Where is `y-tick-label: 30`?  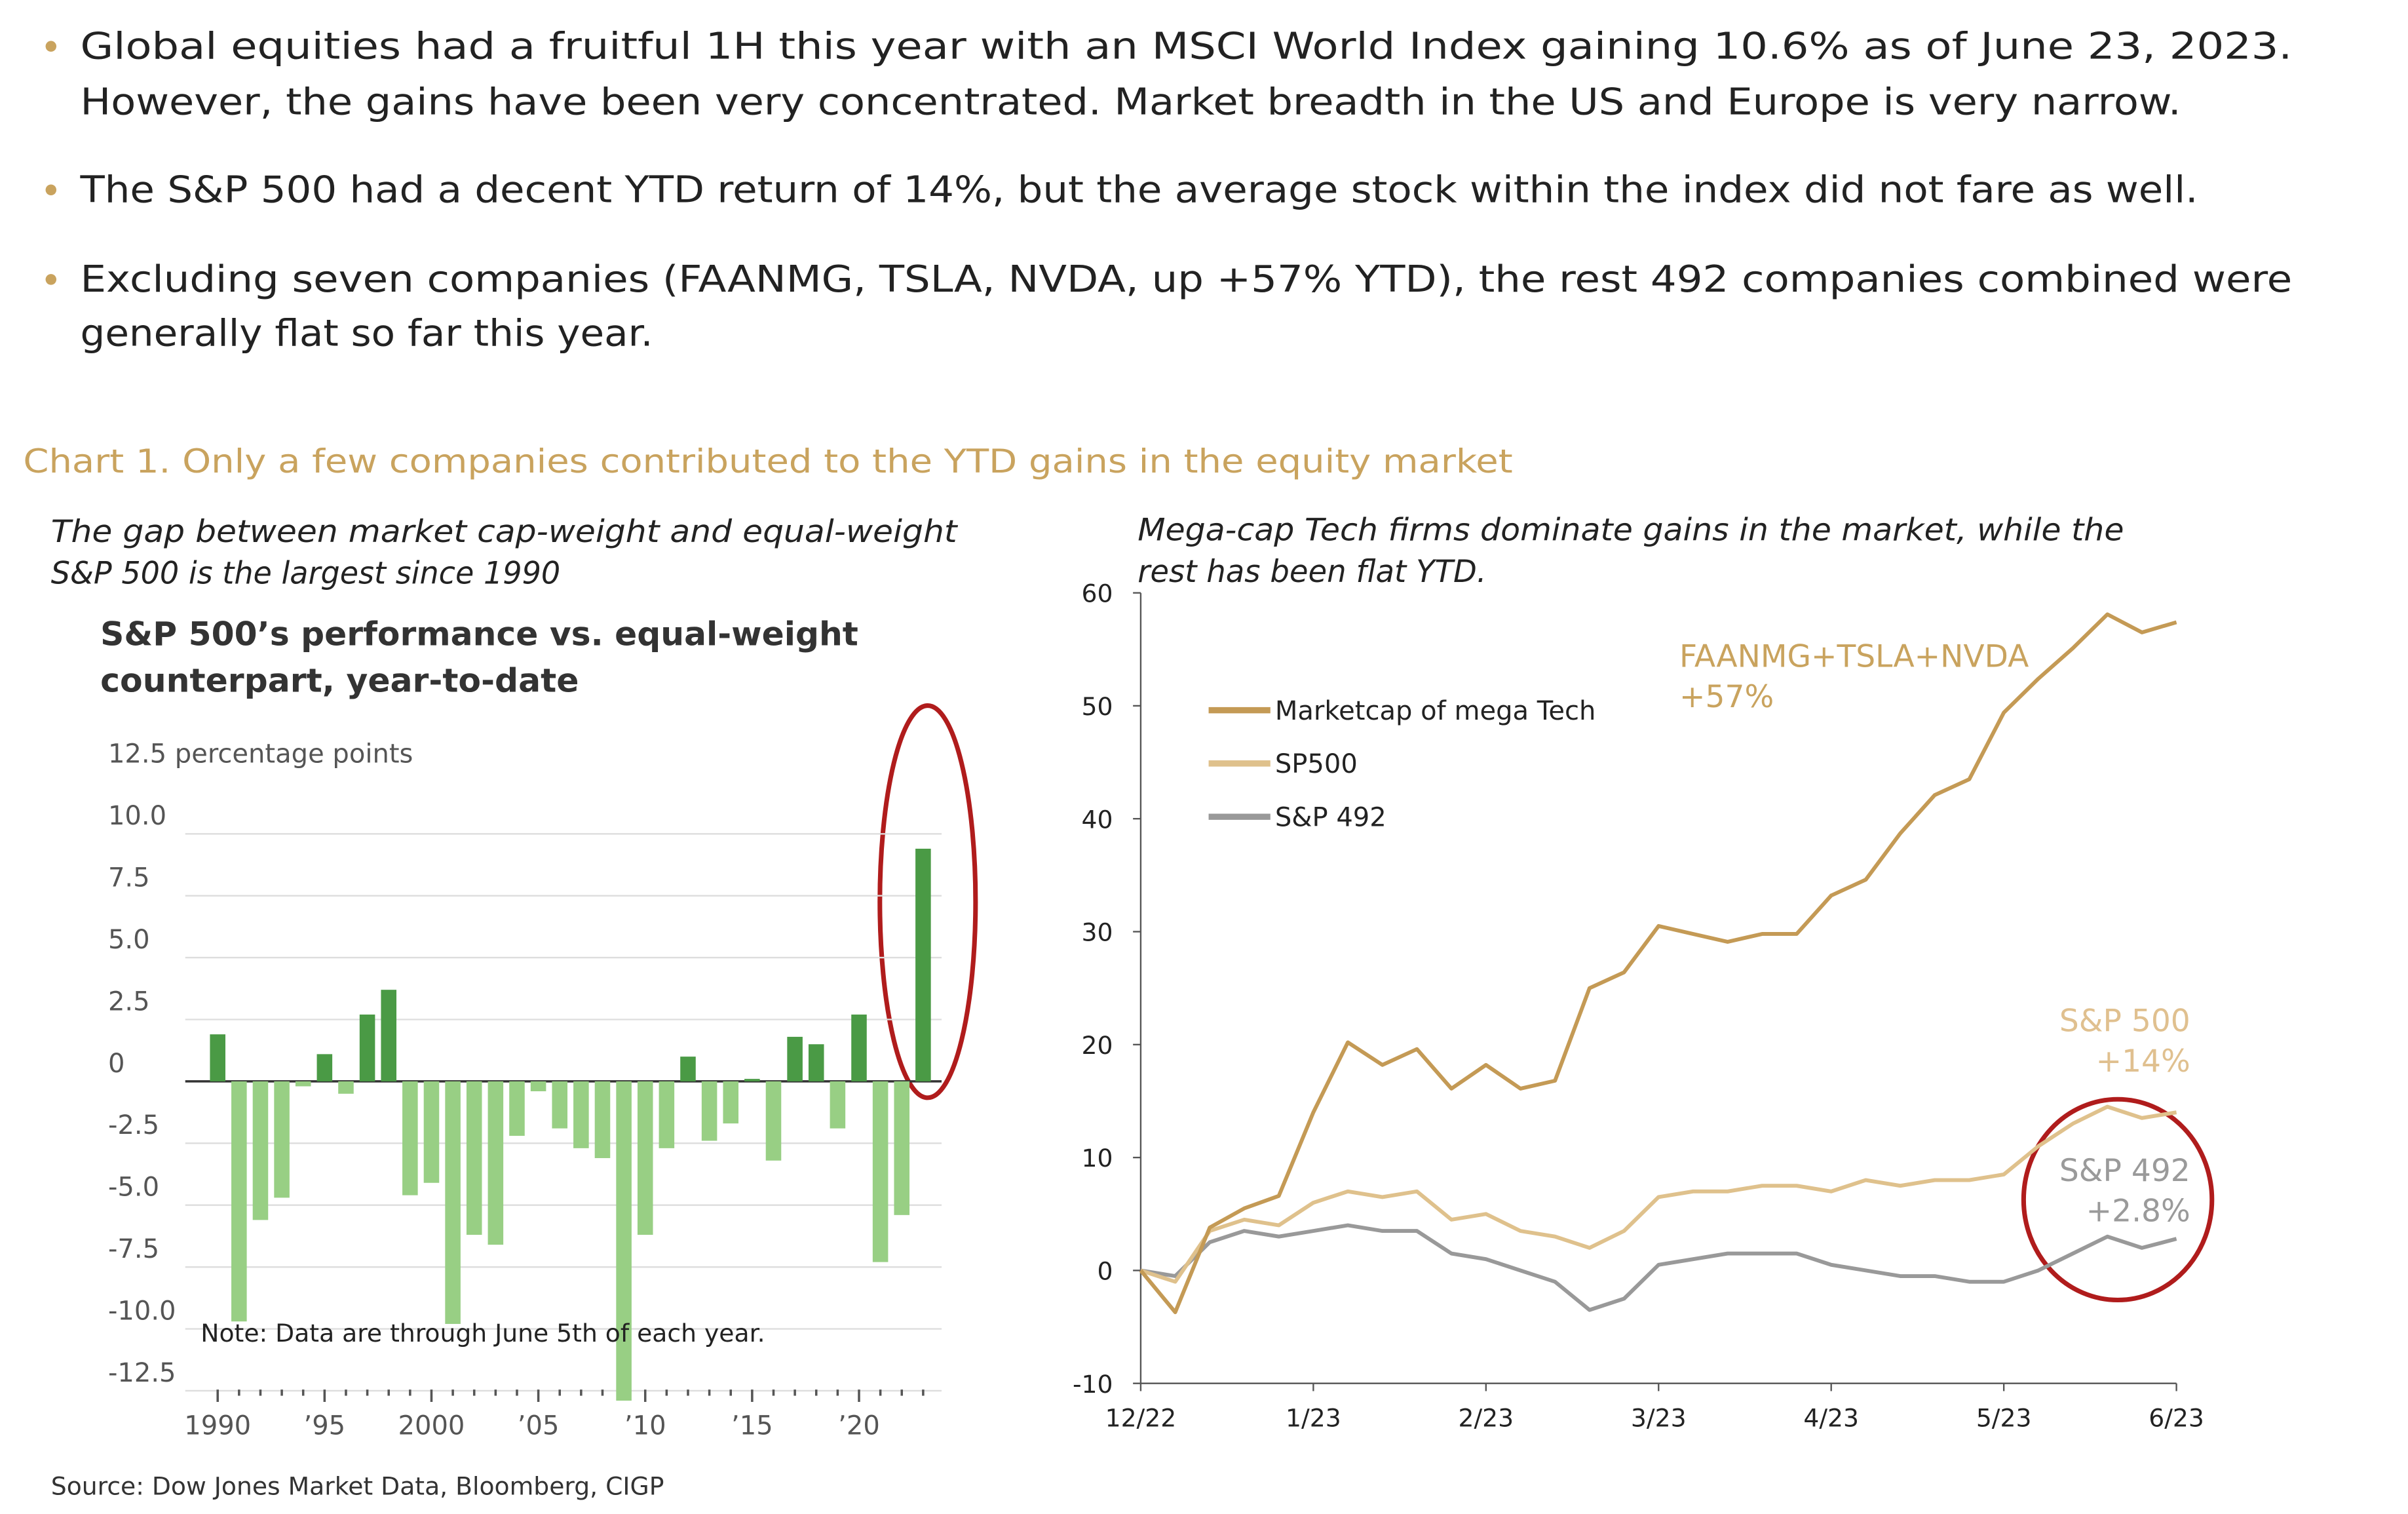
y-tick-label: 30 is located at coordinates (1098, 932).